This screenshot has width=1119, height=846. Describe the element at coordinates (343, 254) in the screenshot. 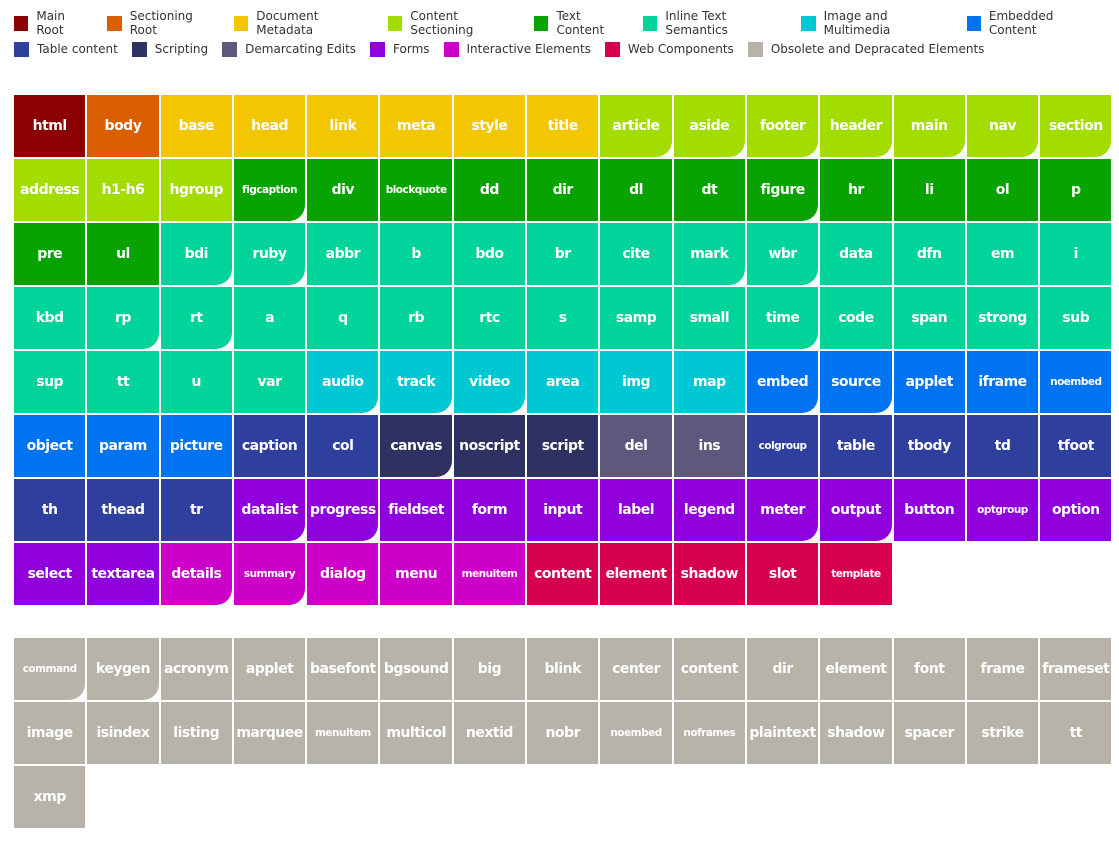

I see `element-tile-abbr: abbr` at that location.